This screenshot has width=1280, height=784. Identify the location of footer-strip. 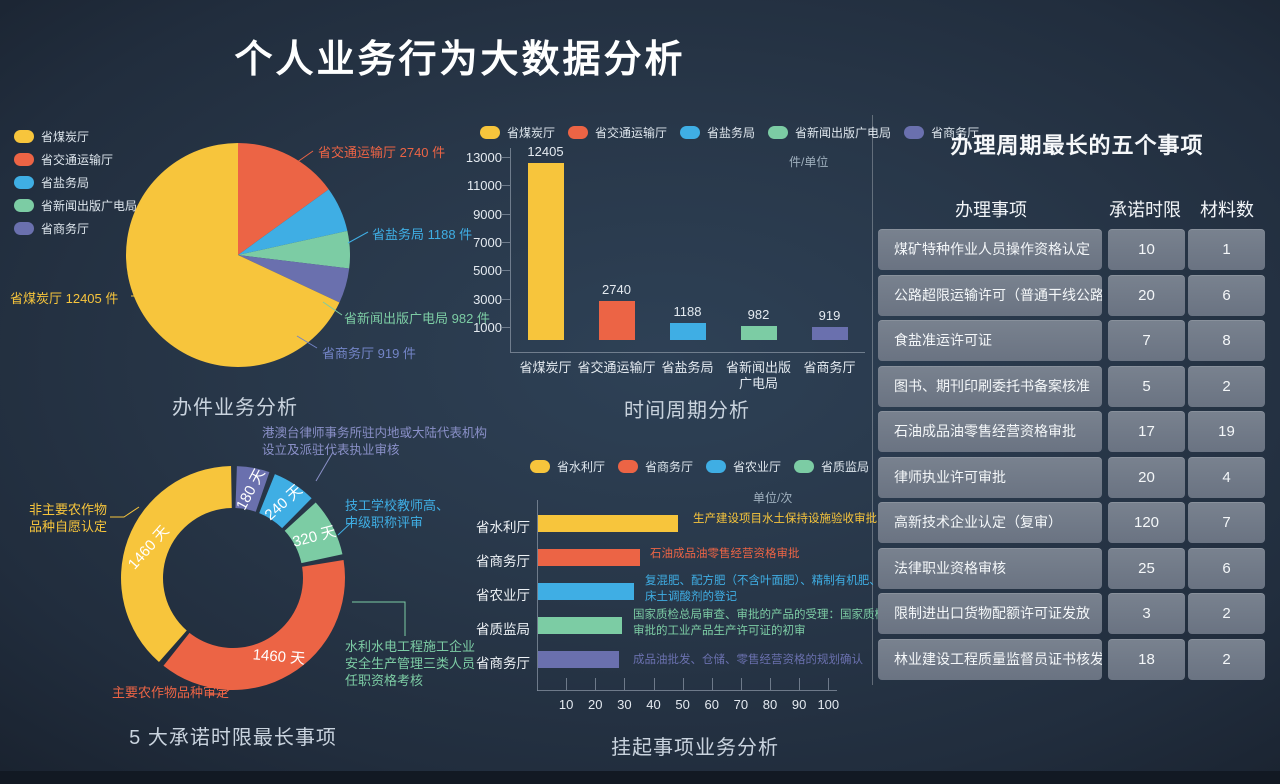
(640, 777).